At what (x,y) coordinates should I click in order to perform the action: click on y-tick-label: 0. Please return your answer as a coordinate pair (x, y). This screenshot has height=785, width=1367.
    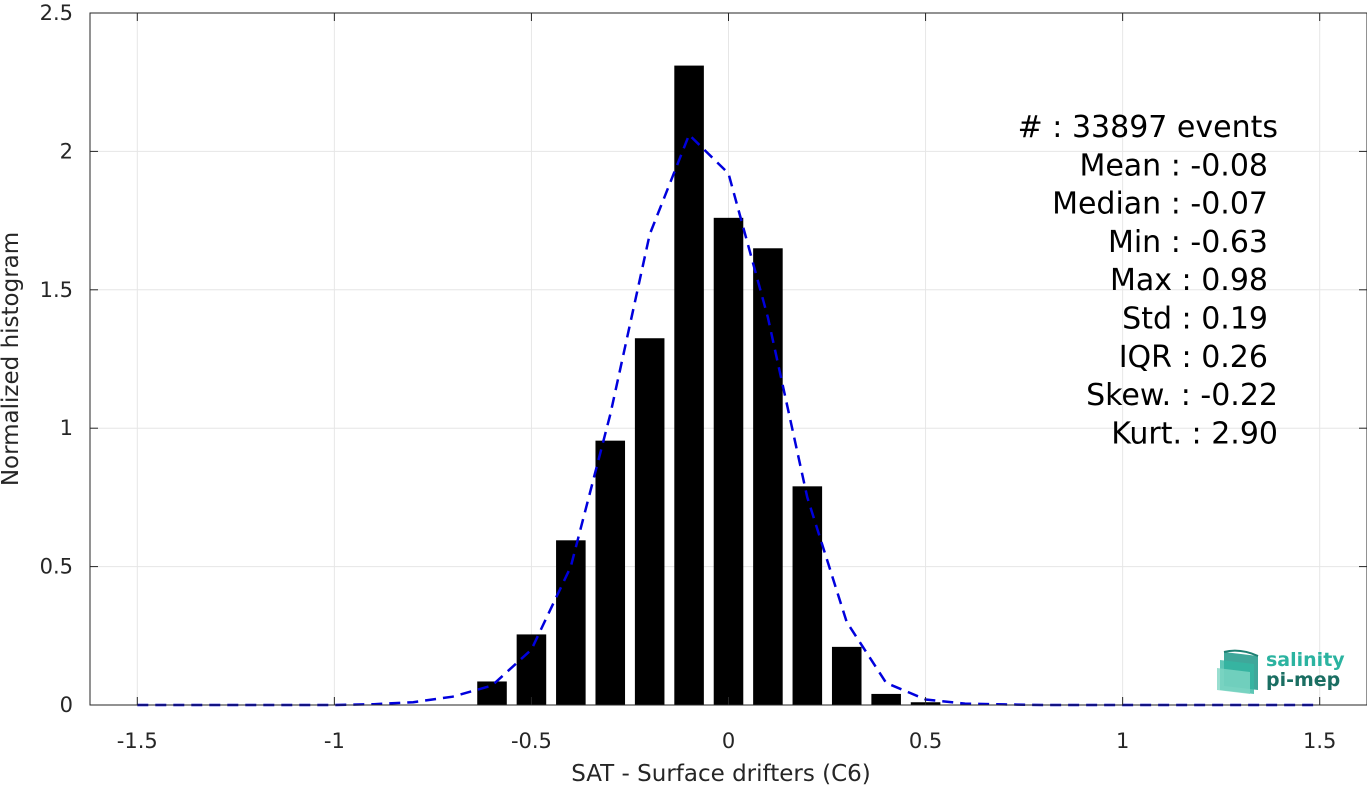
    Looking at the image, I should click on (66, 705).